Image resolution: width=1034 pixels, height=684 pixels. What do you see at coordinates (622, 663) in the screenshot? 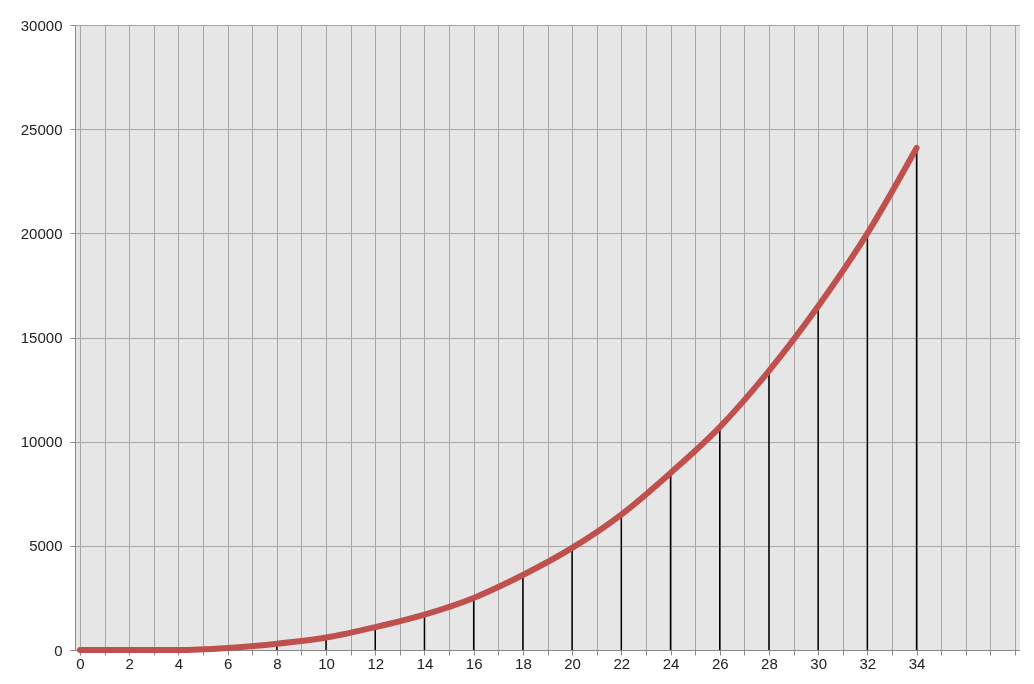
I see `x-tick-label: 22` at bounding box center [622, 663].